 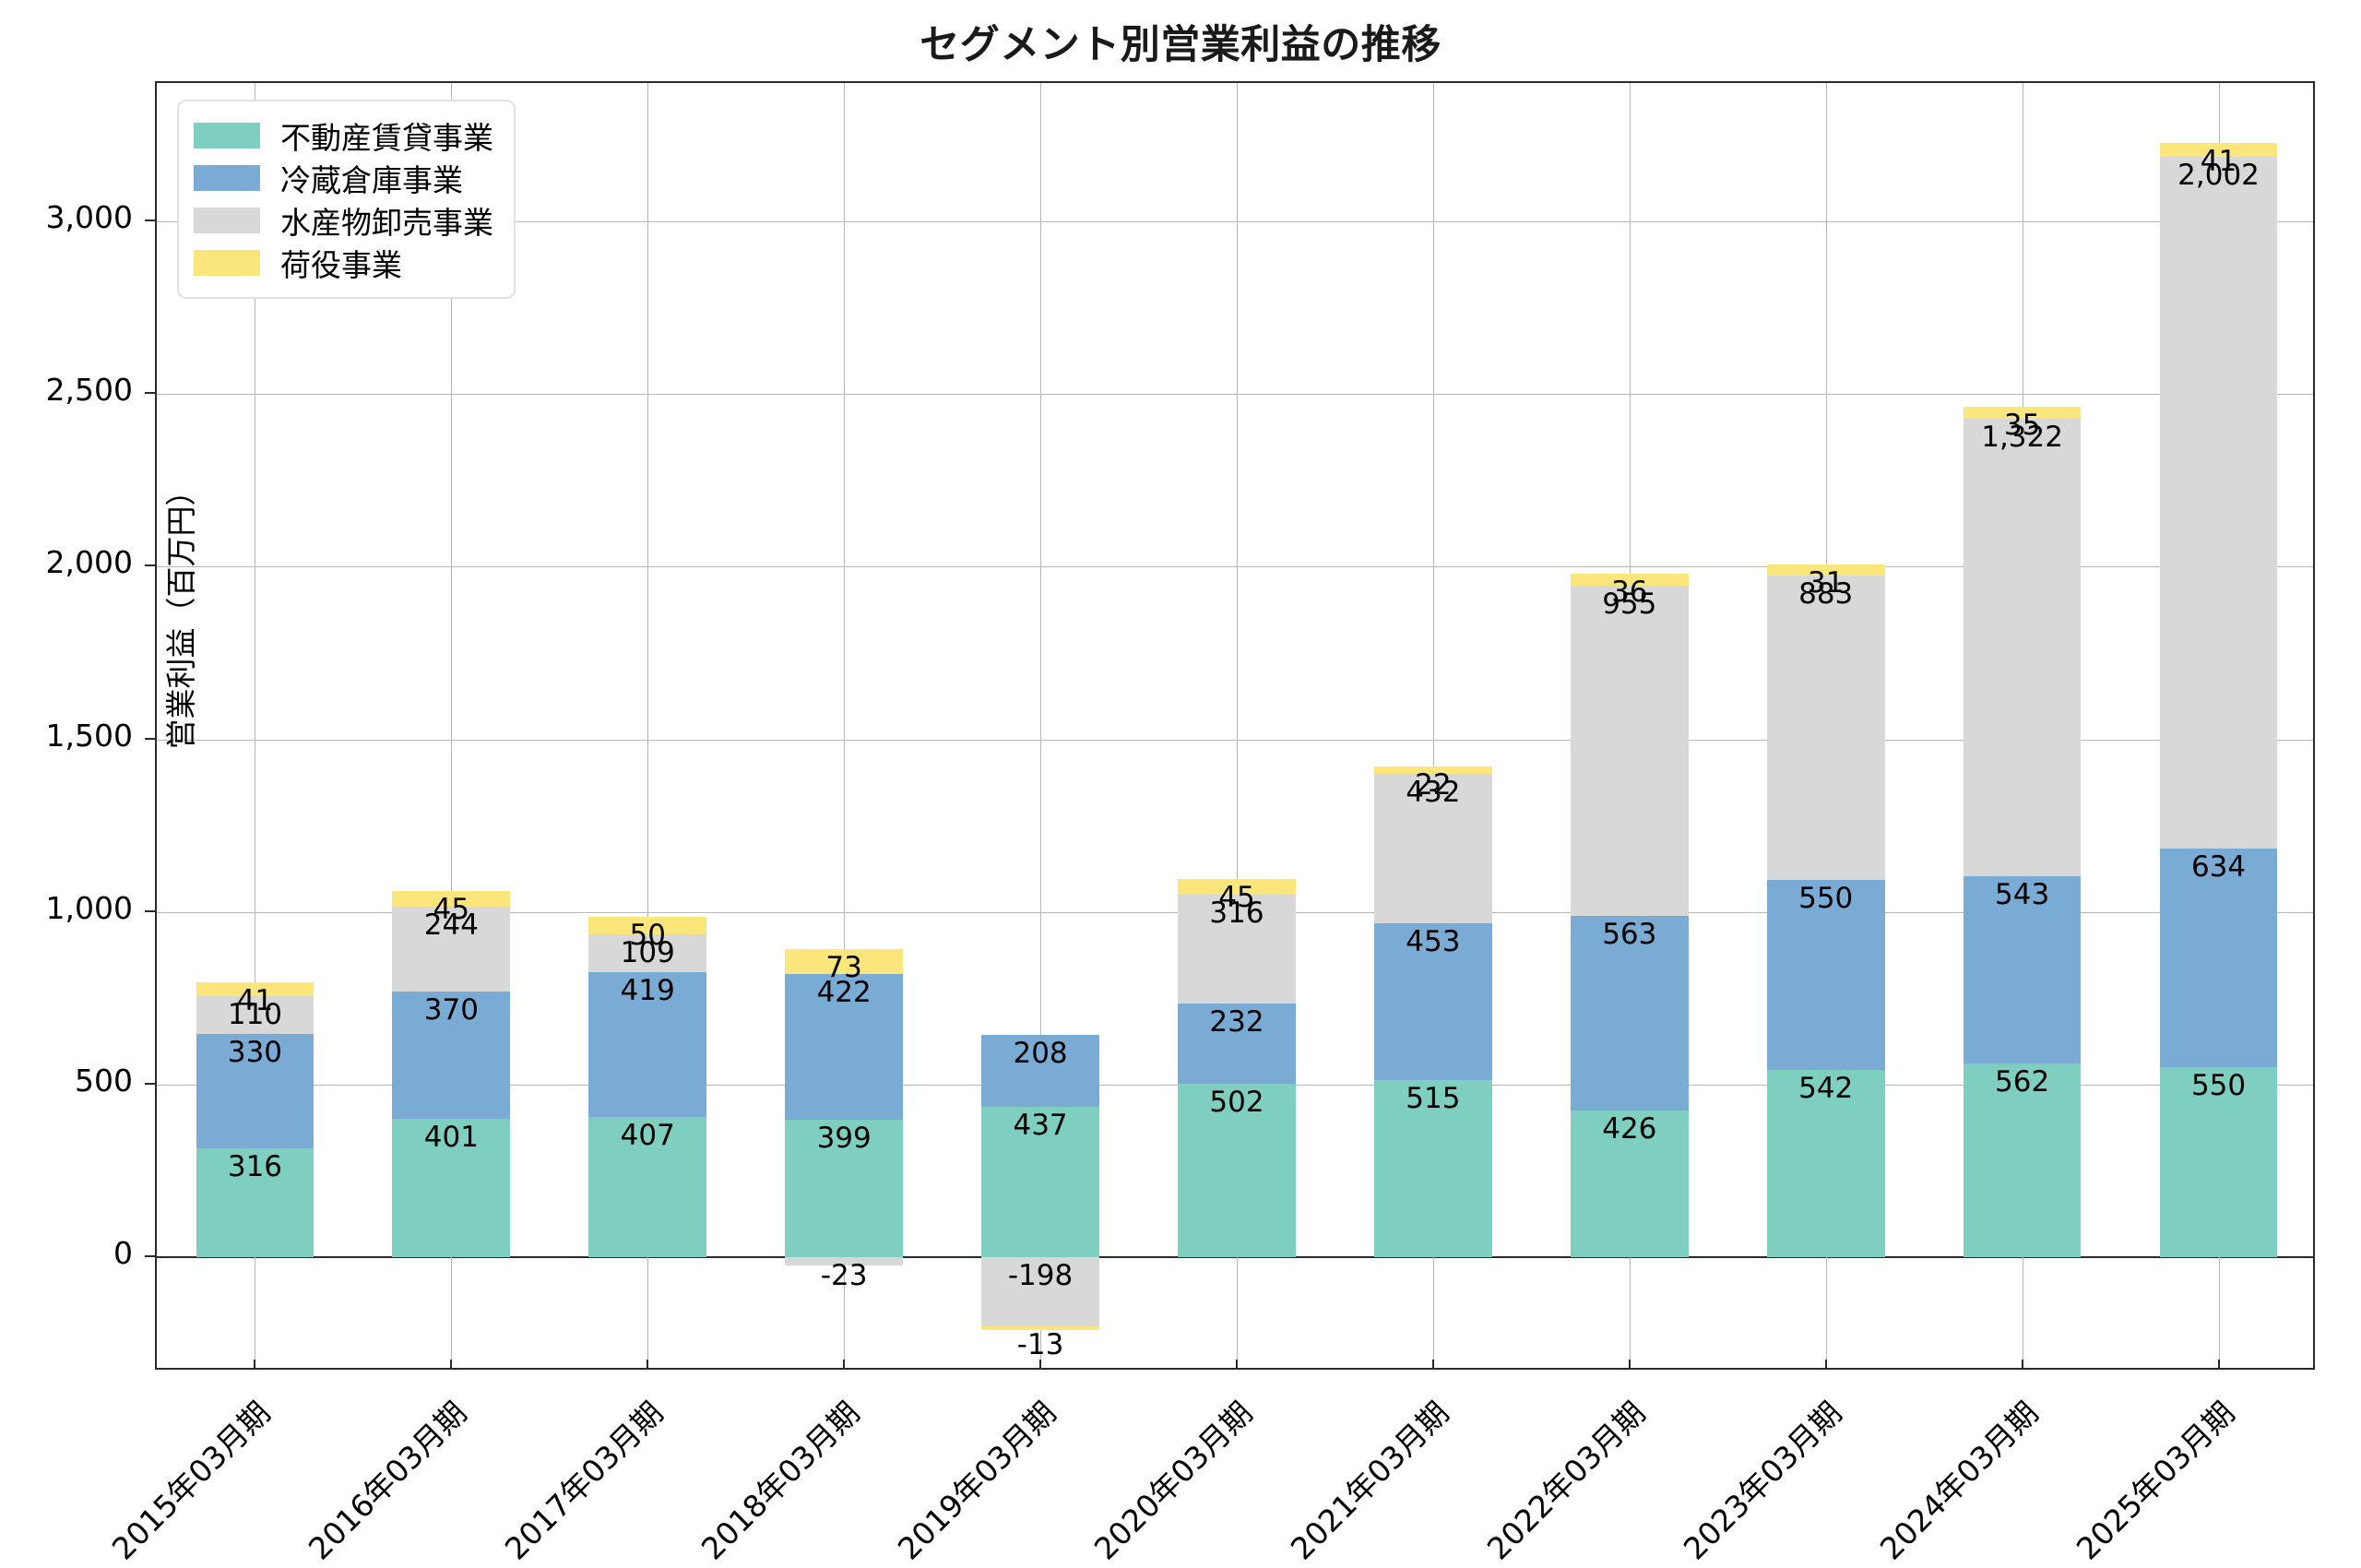 I want to click on bar-group: 550 634 2,002 41, so click(x=2218, y=725).